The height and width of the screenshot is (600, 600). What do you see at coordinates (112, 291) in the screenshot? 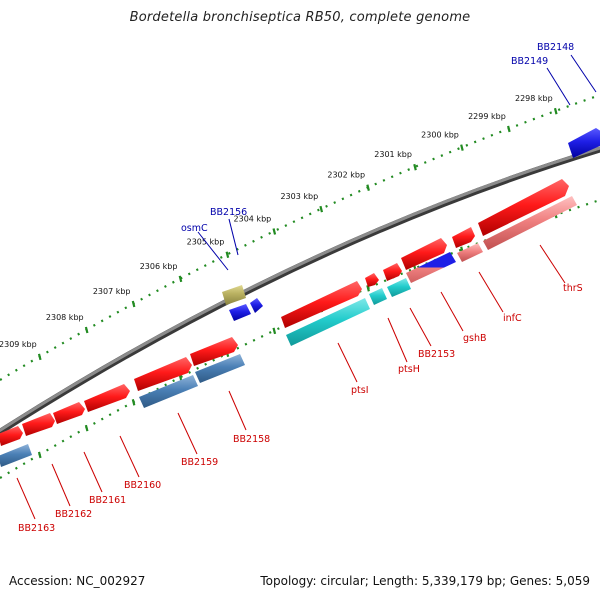
I see `scale-label-9: 2307 kbp` at bounding box center [112, 291].